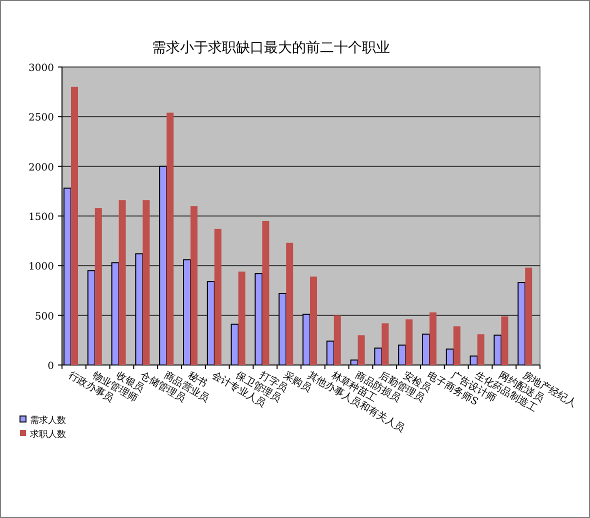 The width and height of the screenshot is (590, 518). Describe the element at coordinates (41, 118) in the screenshot. I see `y-tick-label: 2500` at that location.